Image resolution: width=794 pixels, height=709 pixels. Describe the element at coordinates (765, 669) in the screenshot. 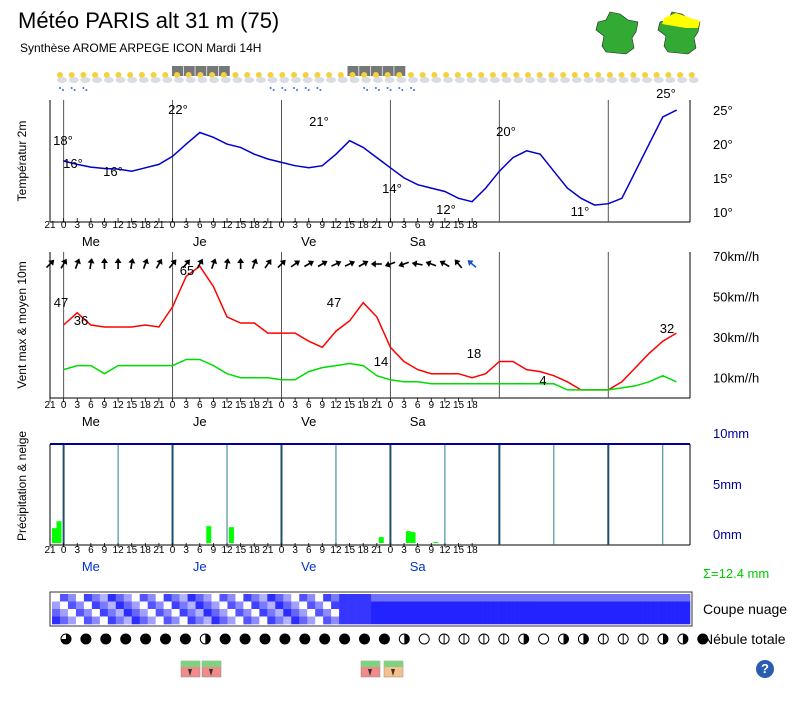

I see `help-icon: ?` at that location.